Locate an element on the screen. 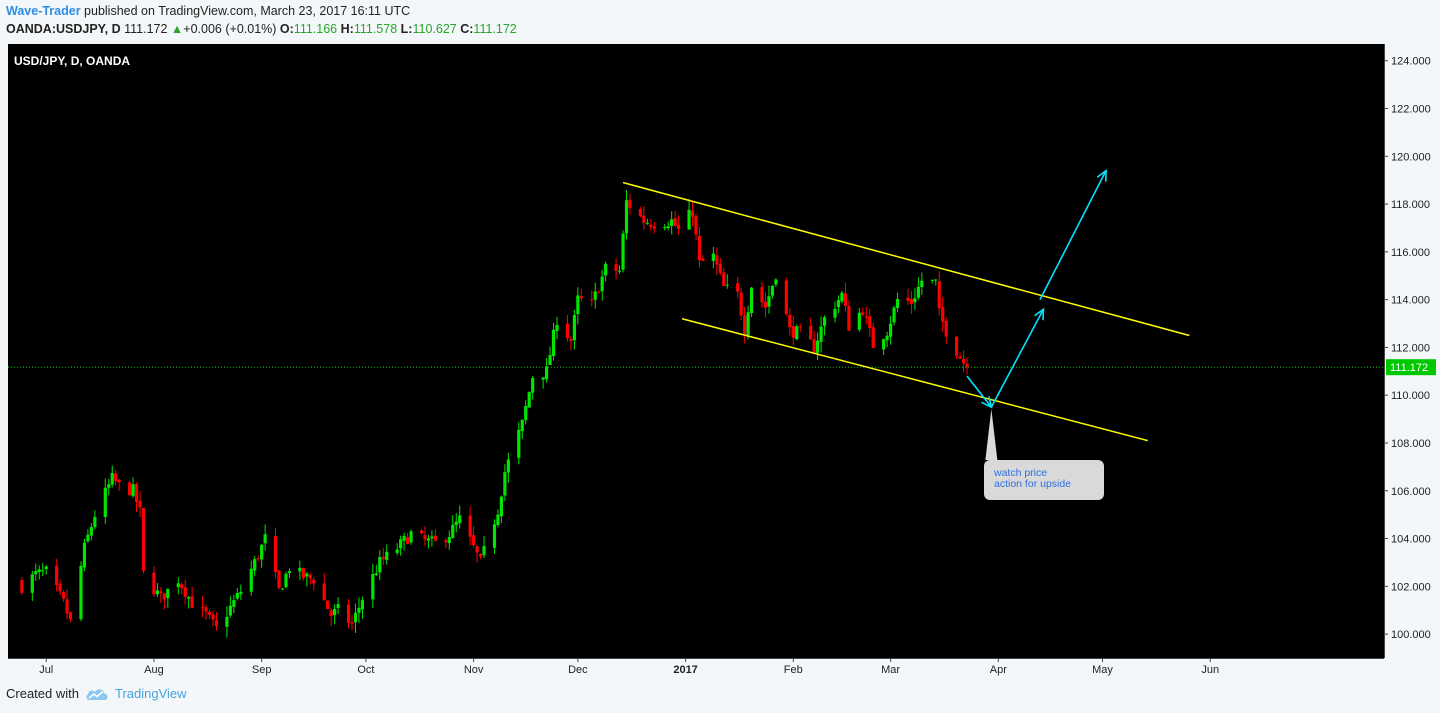 The width and height of the screenshot is (1440, 713). price-tick-label: 102.000 is located at coordinates (1411, 587).